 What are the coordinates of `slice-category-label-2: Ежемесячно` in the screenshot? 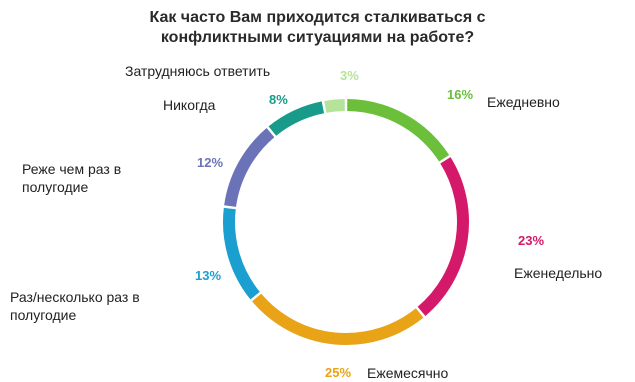 It's located at (408, 373).